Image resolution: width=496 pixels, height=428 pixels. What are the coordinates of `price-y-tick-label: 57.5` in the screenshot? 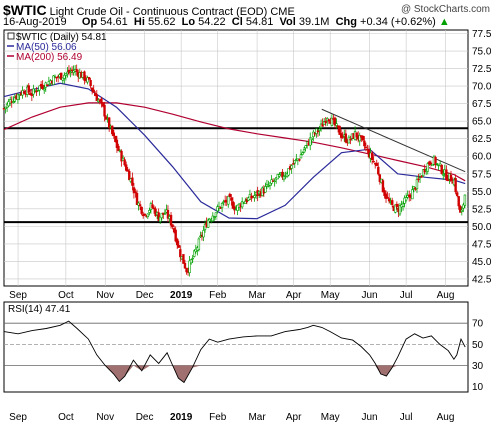 It's located at (482, 174).